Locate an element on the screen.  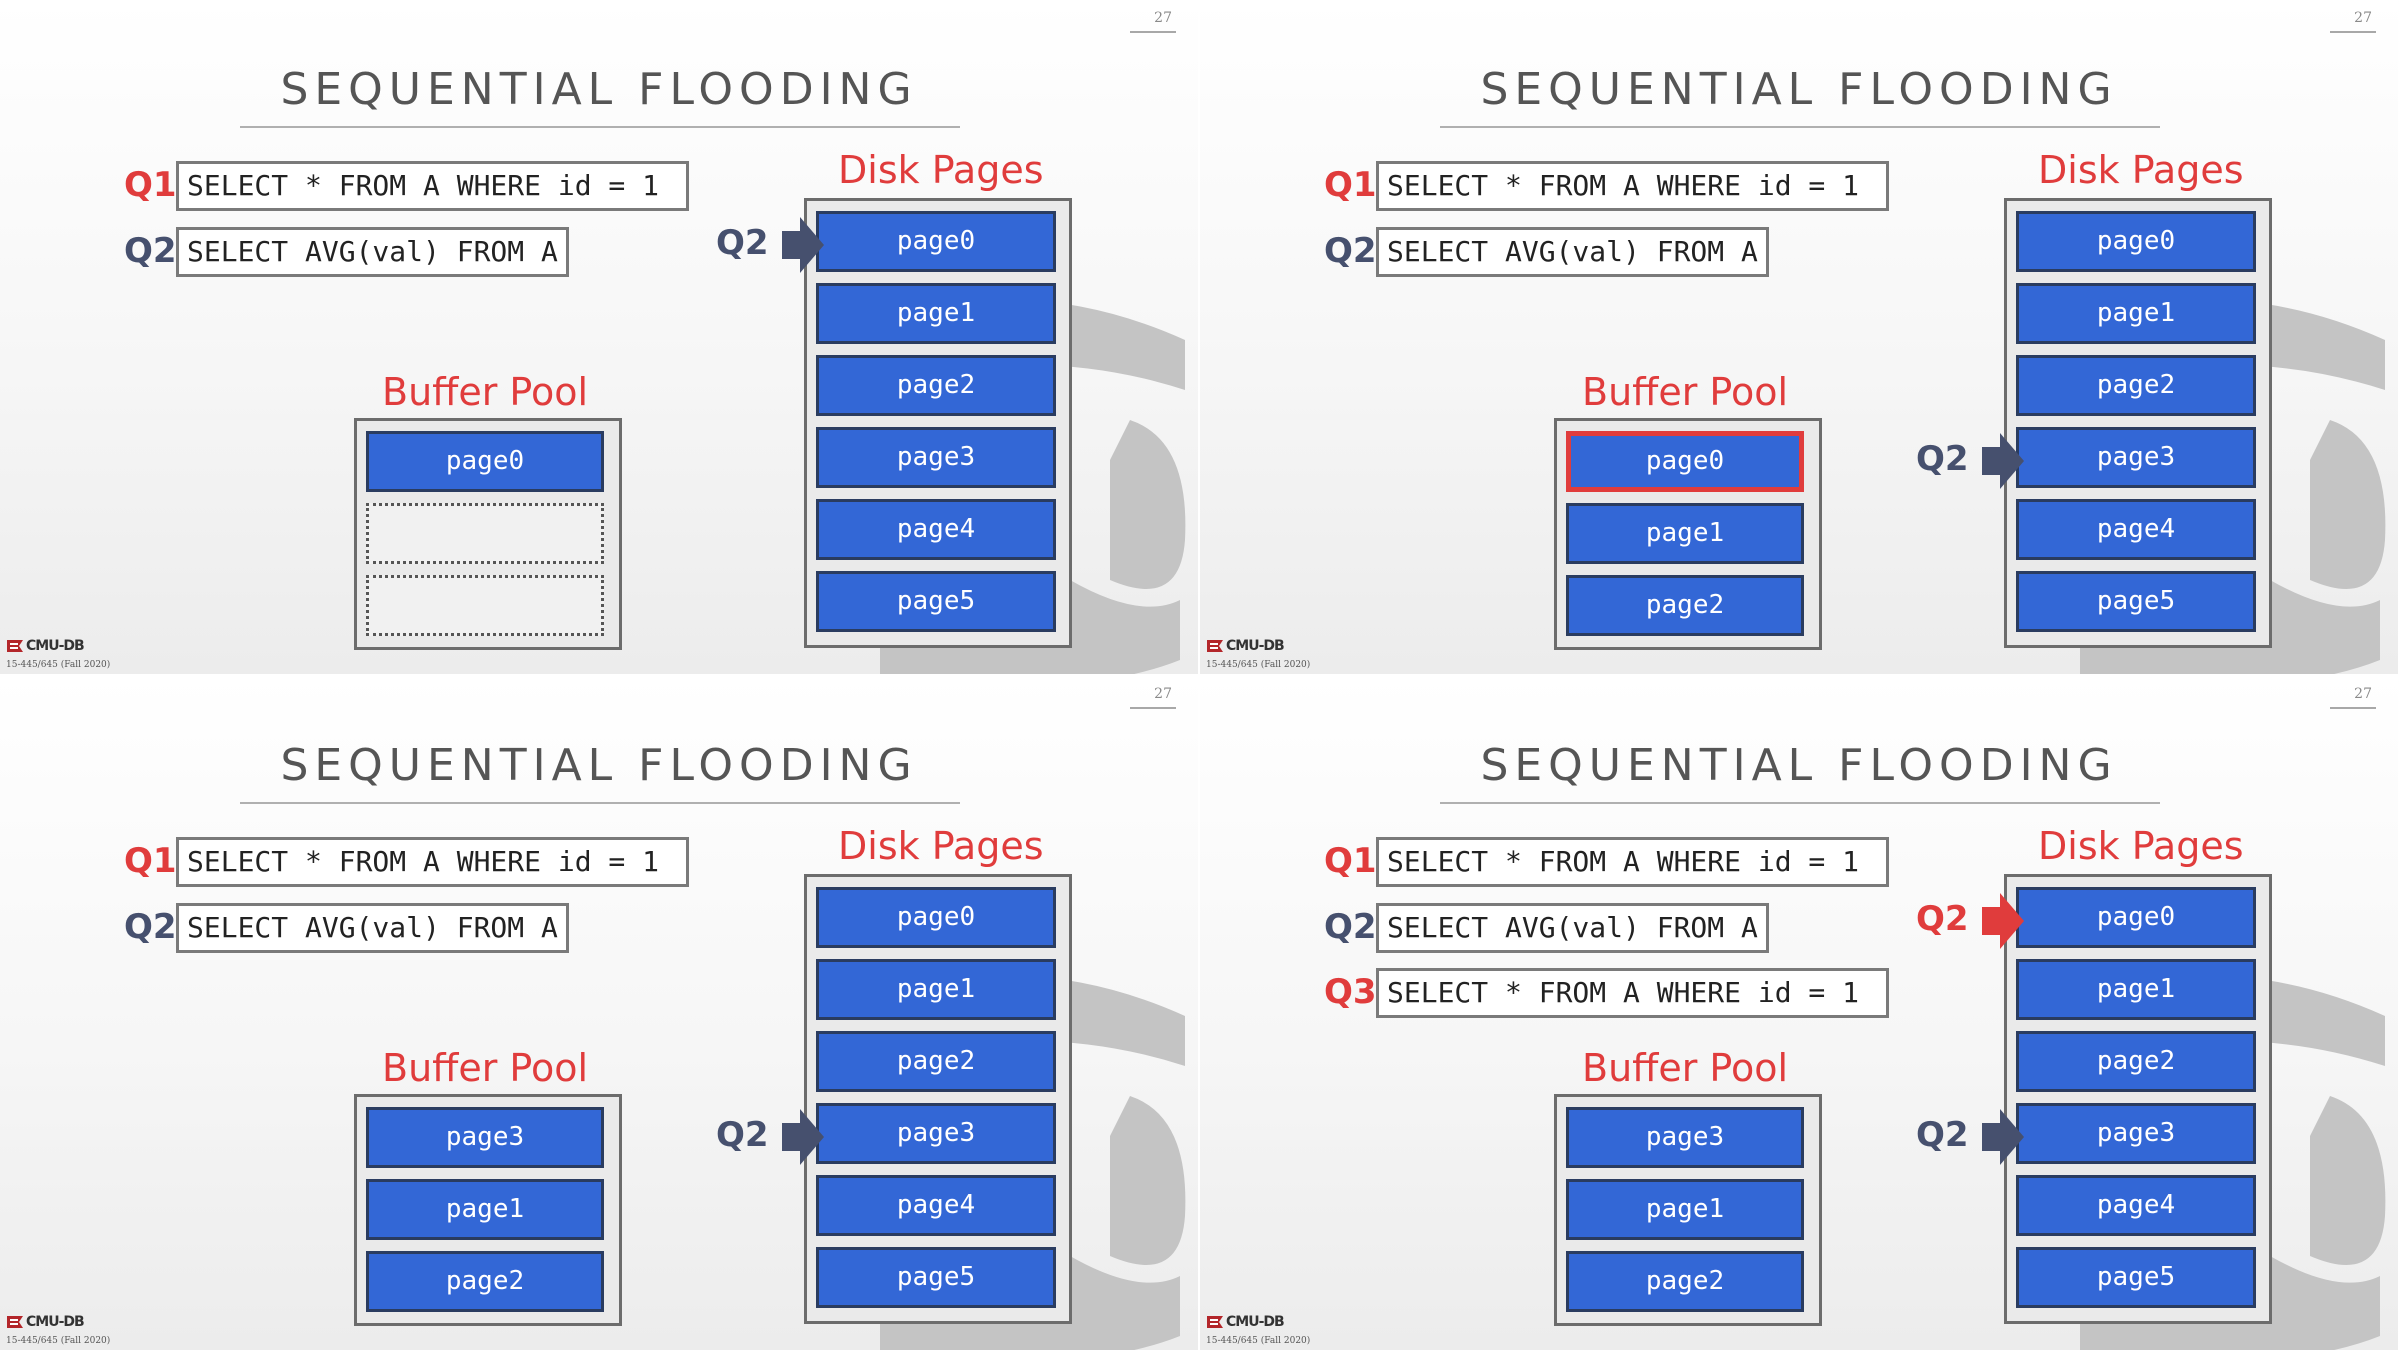
buffer-pool-container: page0 page1 page2 is located at coordinates (1688, 534).